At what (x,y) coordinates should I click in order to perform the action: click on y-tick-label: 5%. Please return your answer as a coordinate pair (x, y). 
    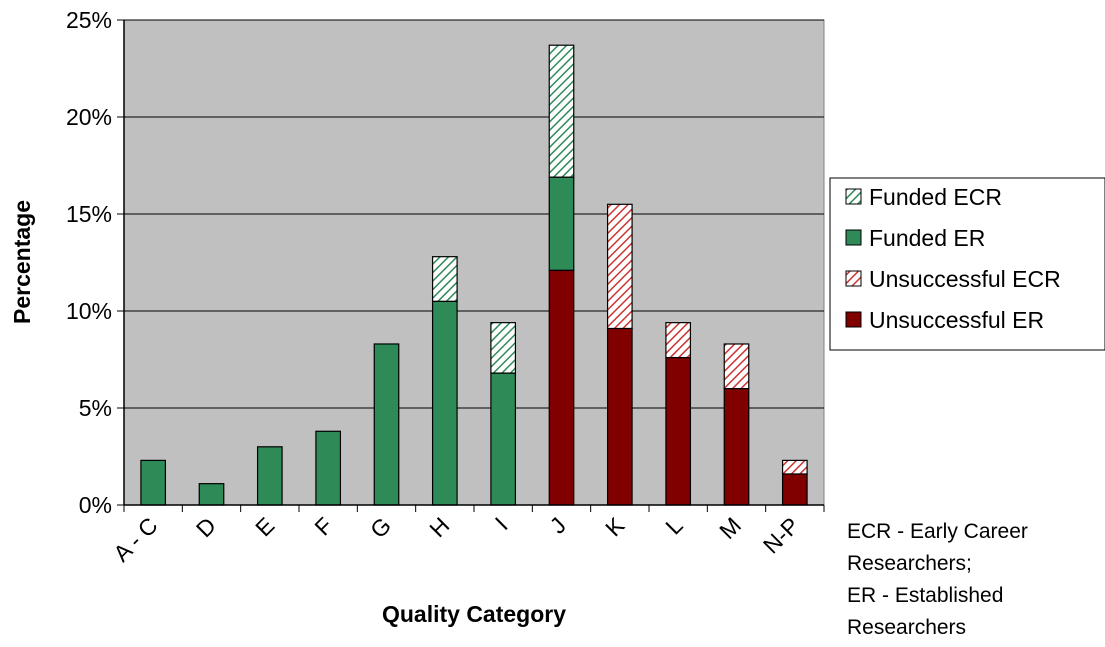
    Looking at the image, I should click on (95, 408).